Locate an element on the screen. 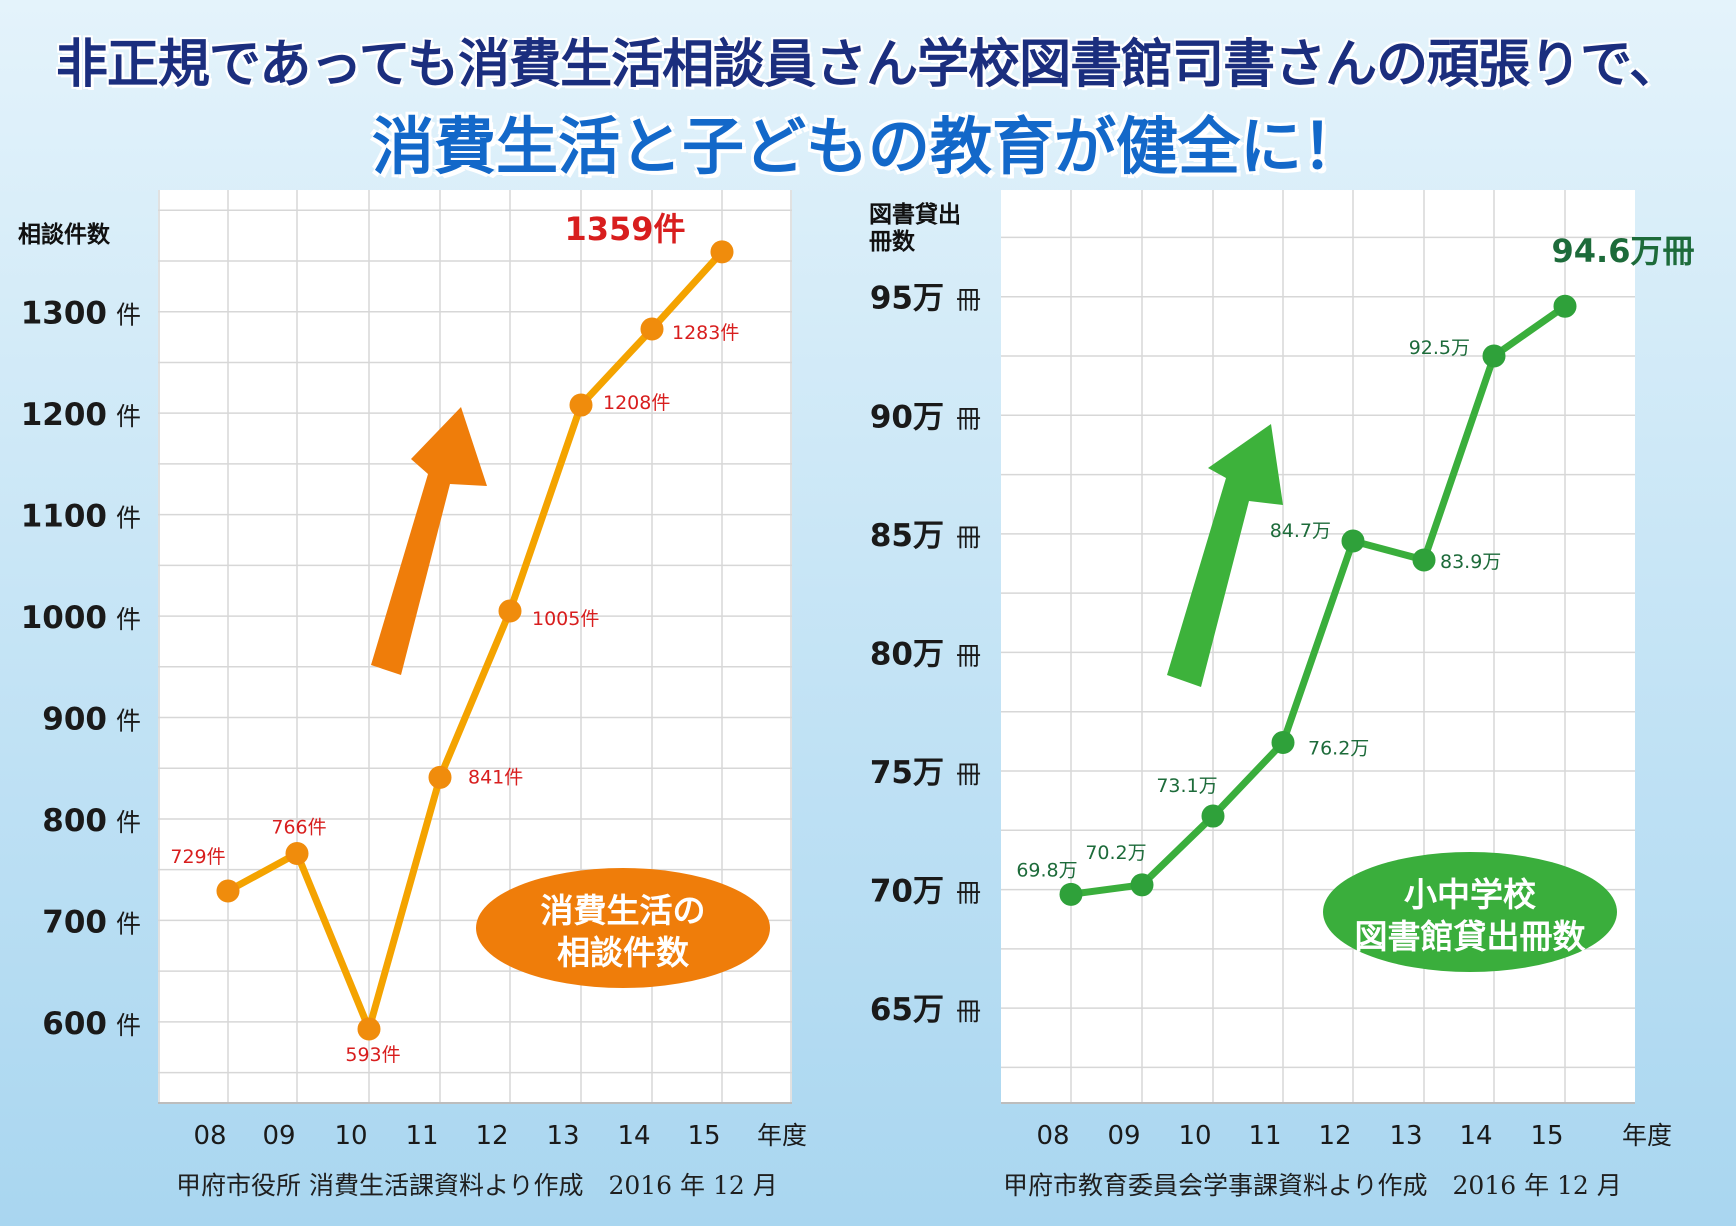  consult-badge-text: 消費生活の is located at coordinates (623, 910).